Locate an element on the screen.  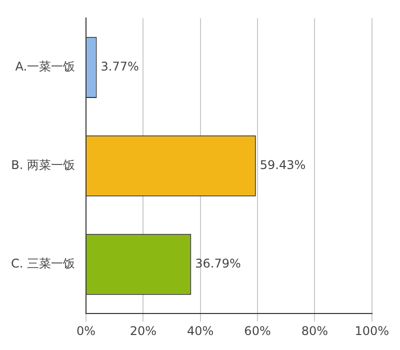
x-tick-label: 0% is located at coordinates (86, 331).